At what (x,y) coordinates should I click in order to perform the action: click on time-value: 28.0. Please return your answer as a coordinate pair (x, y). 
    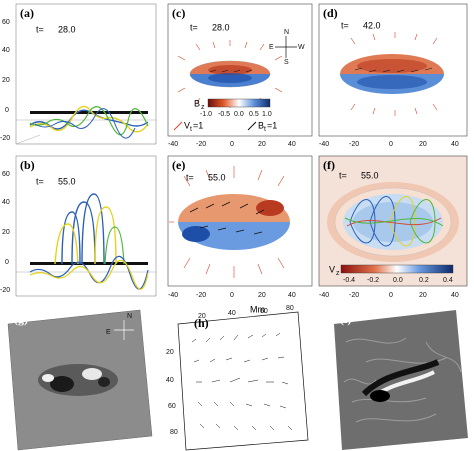
    Looking at the image, I should click on (67, 29).